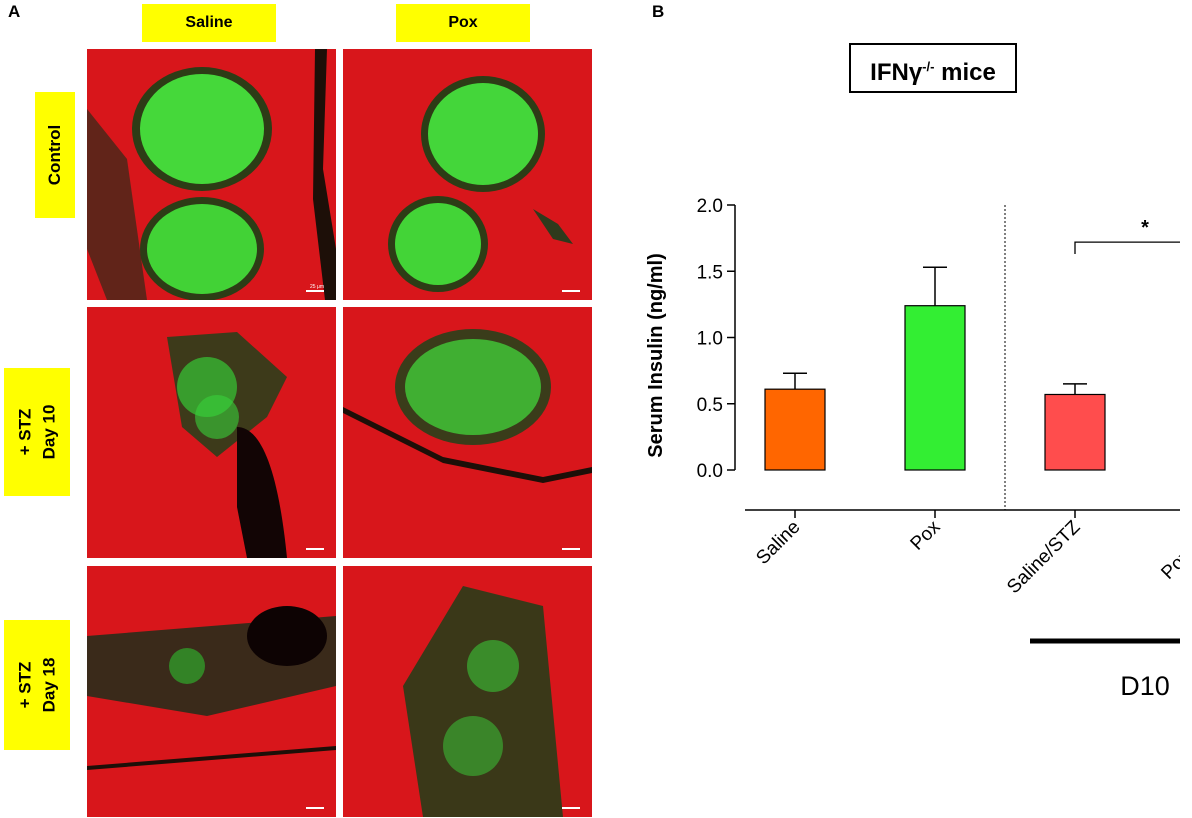 Image resolution: width=1192 pixels, height=818 pixels. Describe the element at coordinates (37, 432) in the screenshot. I see `row-label-day10: + STZ Day 10` at that location.